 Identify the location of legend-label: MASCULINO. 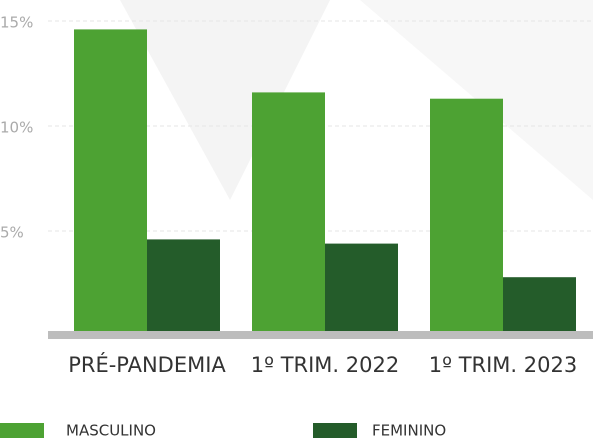
(111, 431).